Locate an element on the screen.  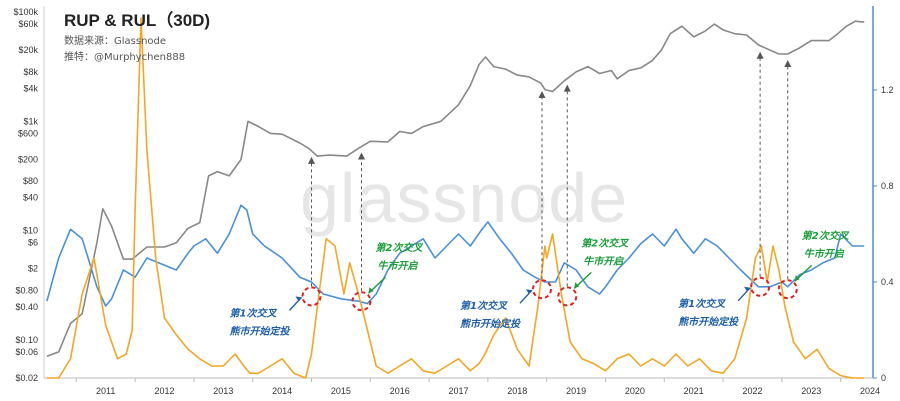
x-tick-label: 2023 is located at coordinates (811, 391).